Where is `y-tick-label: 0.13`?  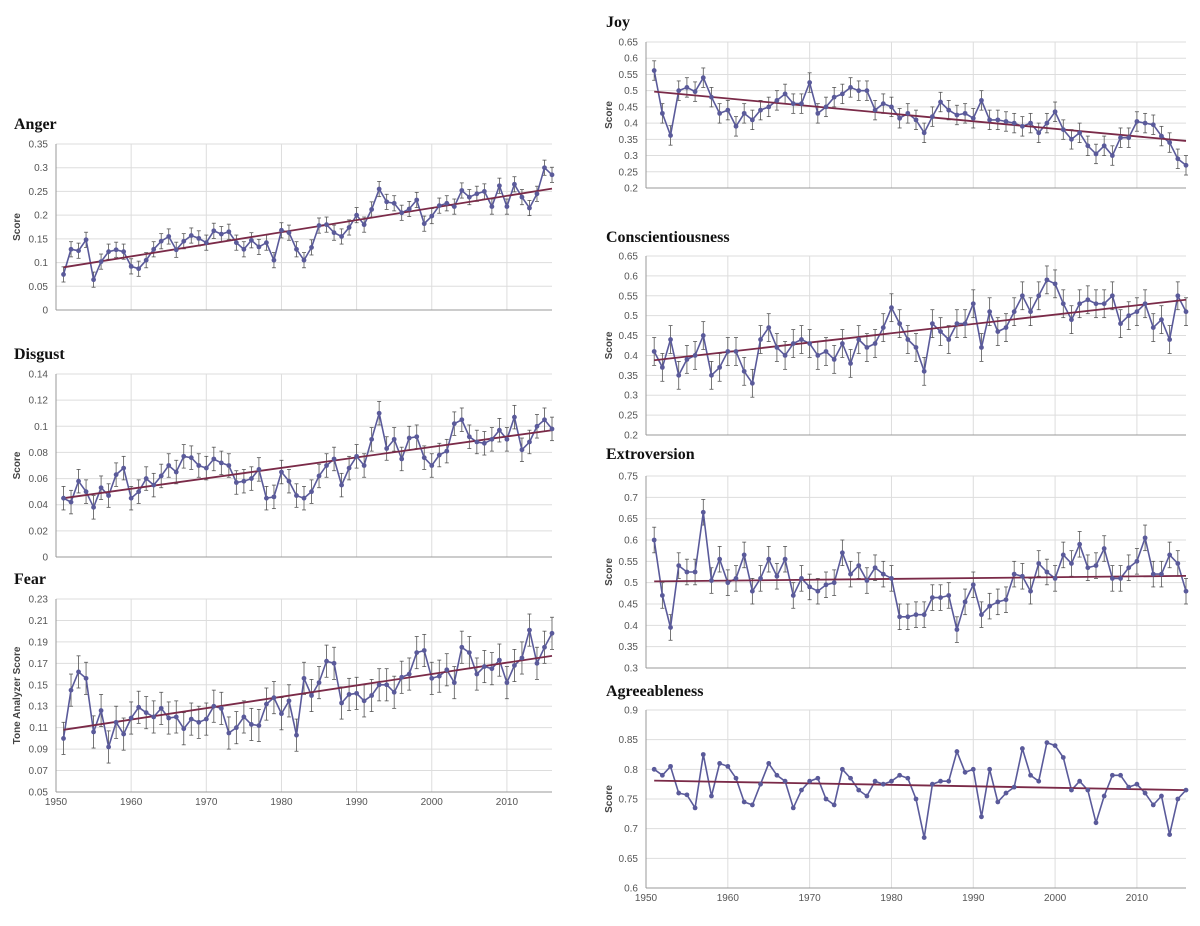
y-tick-label: 0.13 is located at coordinates (39, 707).